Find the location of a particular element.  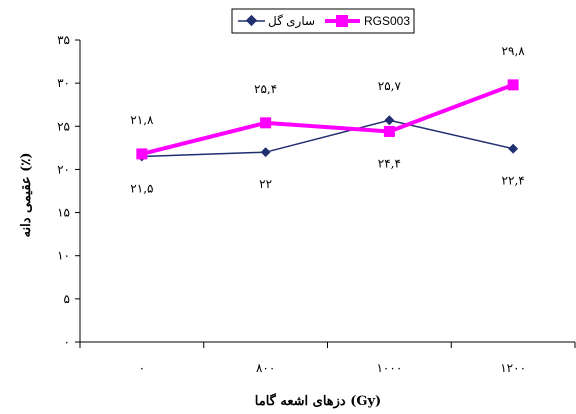

legend-label-1: ساری گل is located at coordinates (291, 21).